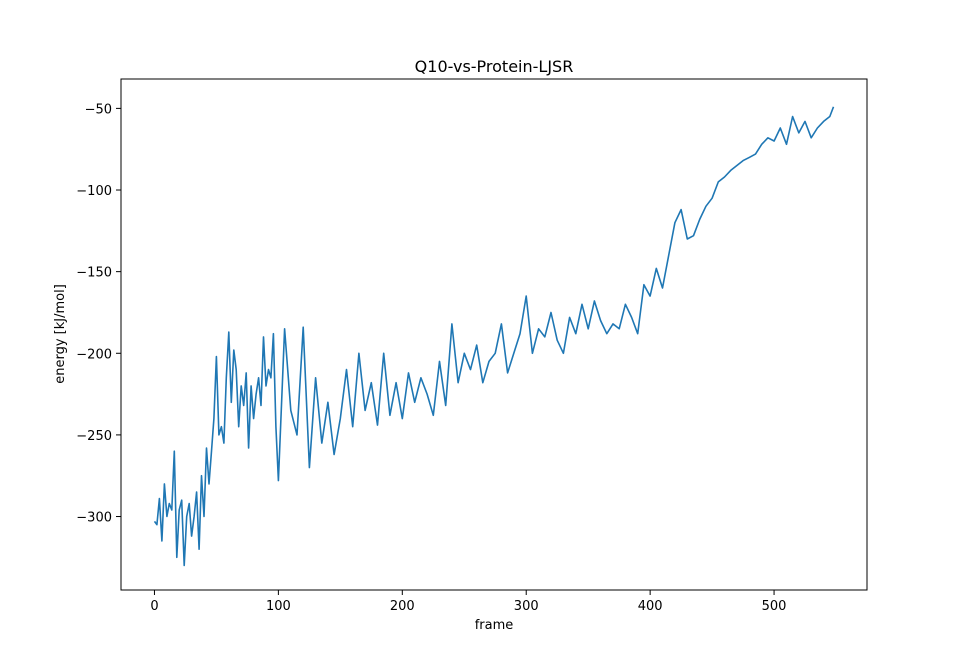 Image resolution: width=964 pixels, height=662 pixels. I want to click on y-tick-label: −100, so click(94, 191).